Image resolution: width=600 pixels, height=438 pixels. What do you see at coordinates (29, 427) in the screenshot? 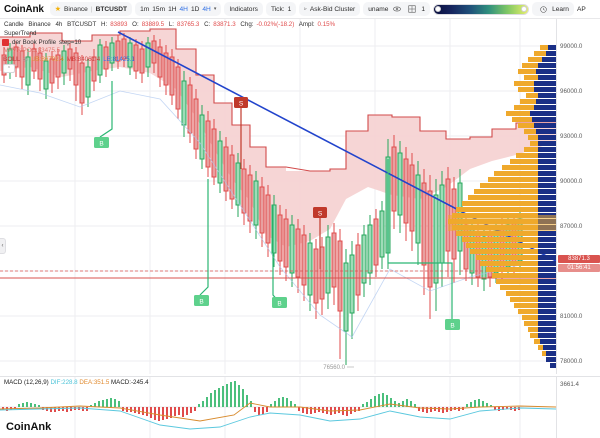
I see `watermark-logo: CoinAnk` at bounding box center [29, 427].